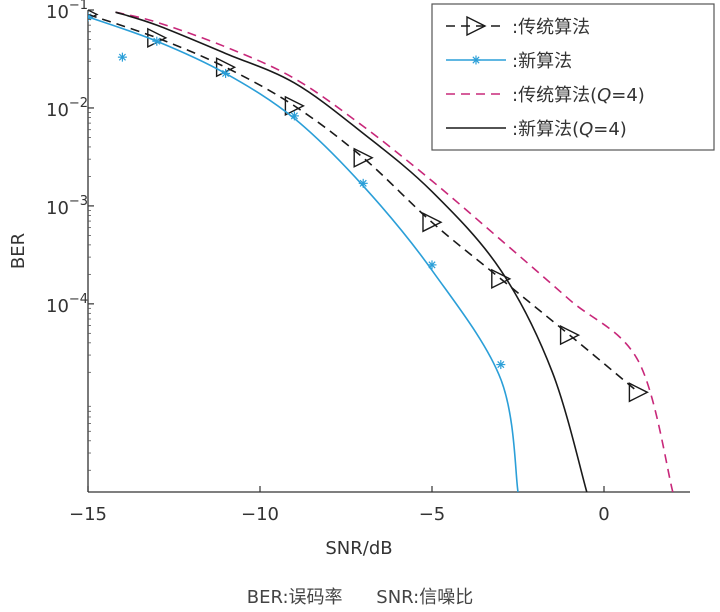 This screenshot has width=720, height=612. I want to click on y-tick-label: 10⁻³, so click(67, 206).